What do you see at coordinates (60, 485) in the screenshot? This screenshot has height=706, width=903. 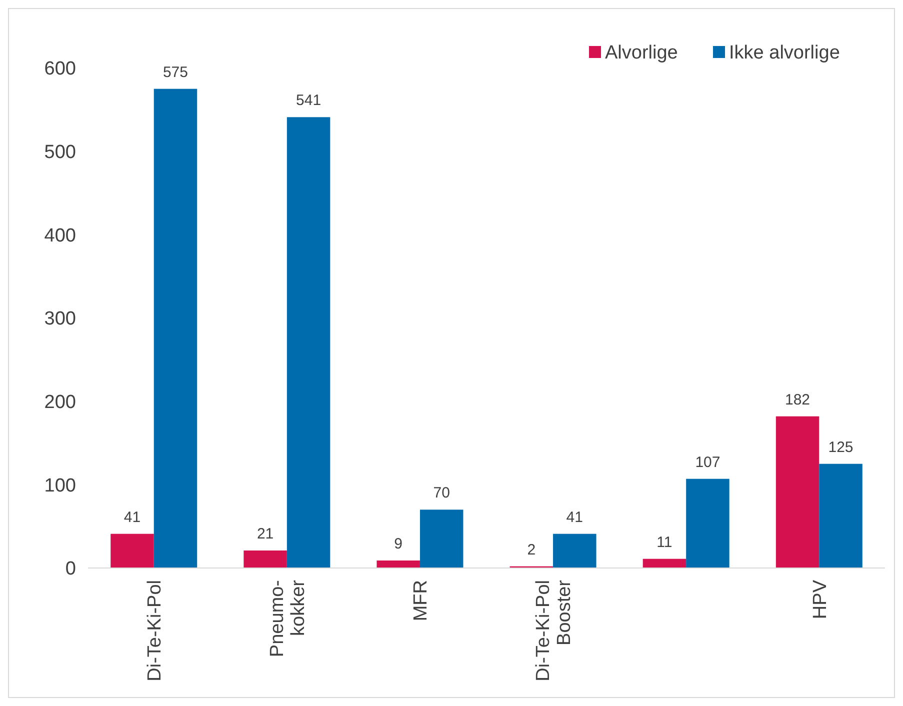 I see `y-tick-label: 100` at bounding box center [60, 485].